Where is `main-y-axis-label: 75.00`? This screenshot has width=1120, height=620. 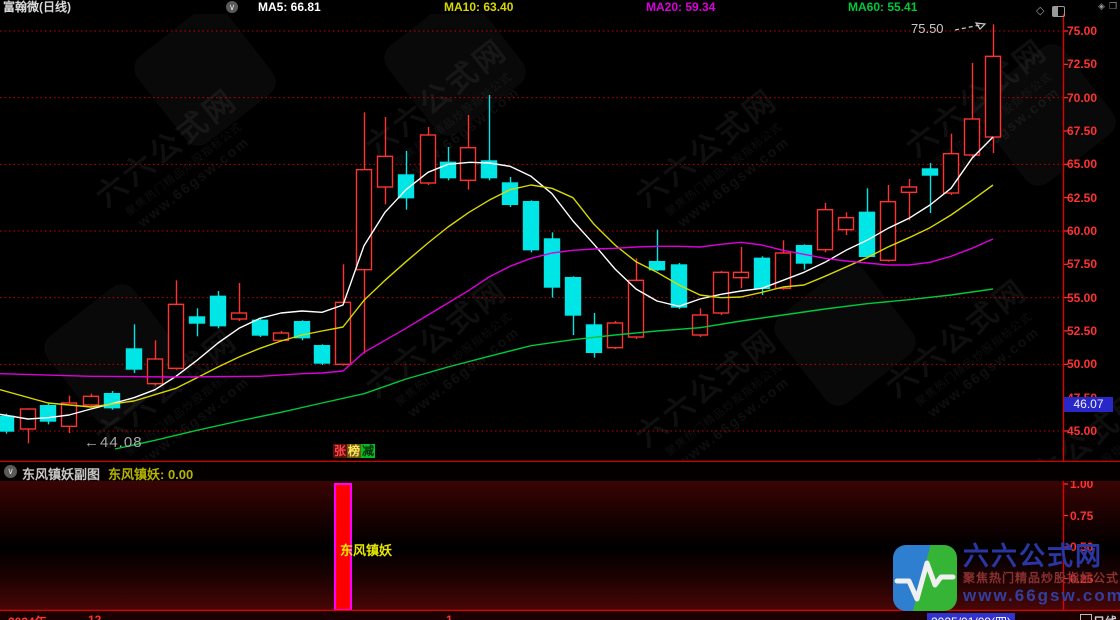 main-y-axis-label: 75.00 is located at coordinates (1082, 31).